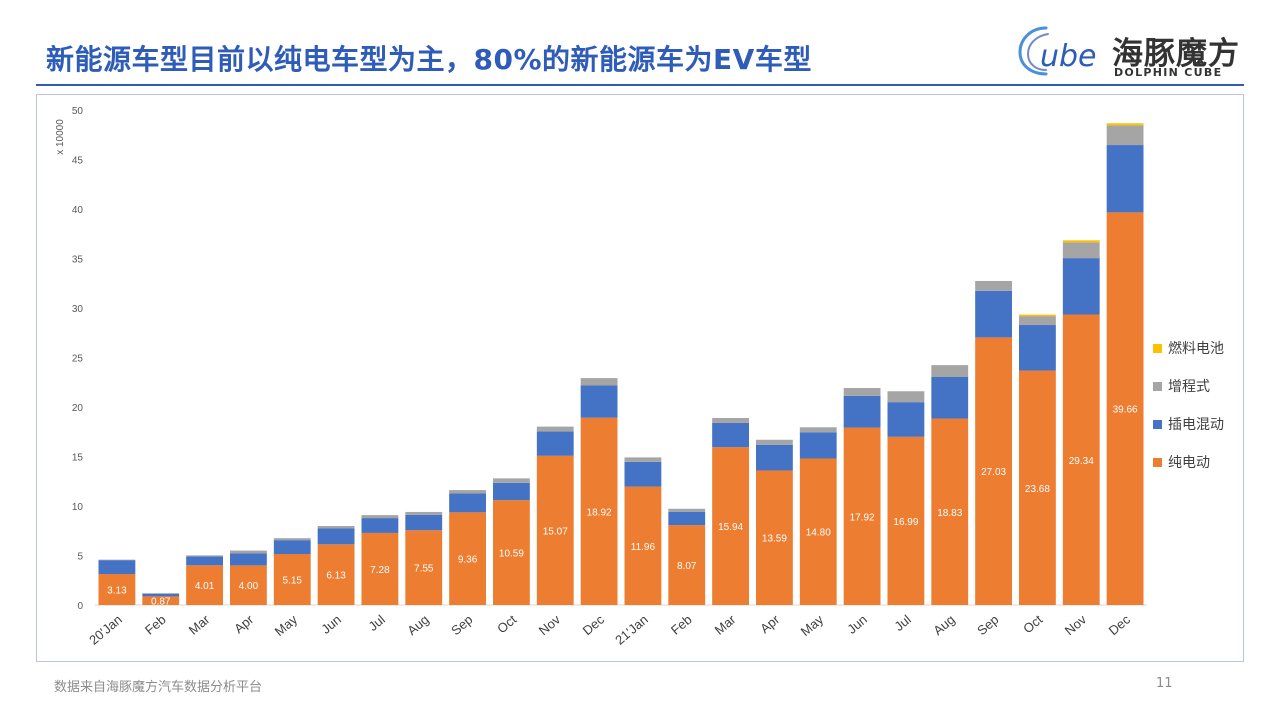 The height and width of the screenshot is (720, 1280). What do you see at coordinates (78, 458) in the screenshot?
I see `y-tick-label: 15` at bounding box center [78, 458].